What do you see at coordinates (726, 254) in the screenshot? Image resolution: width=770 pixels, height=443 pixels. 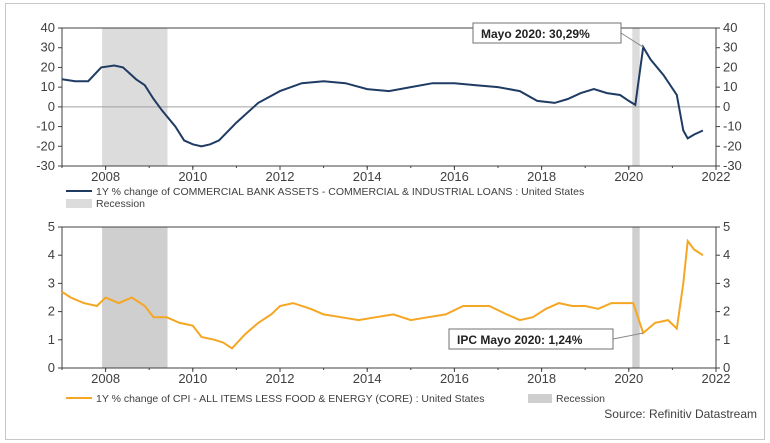 I see `y-tick-label-right: 4` at bounding box center [726, 254].